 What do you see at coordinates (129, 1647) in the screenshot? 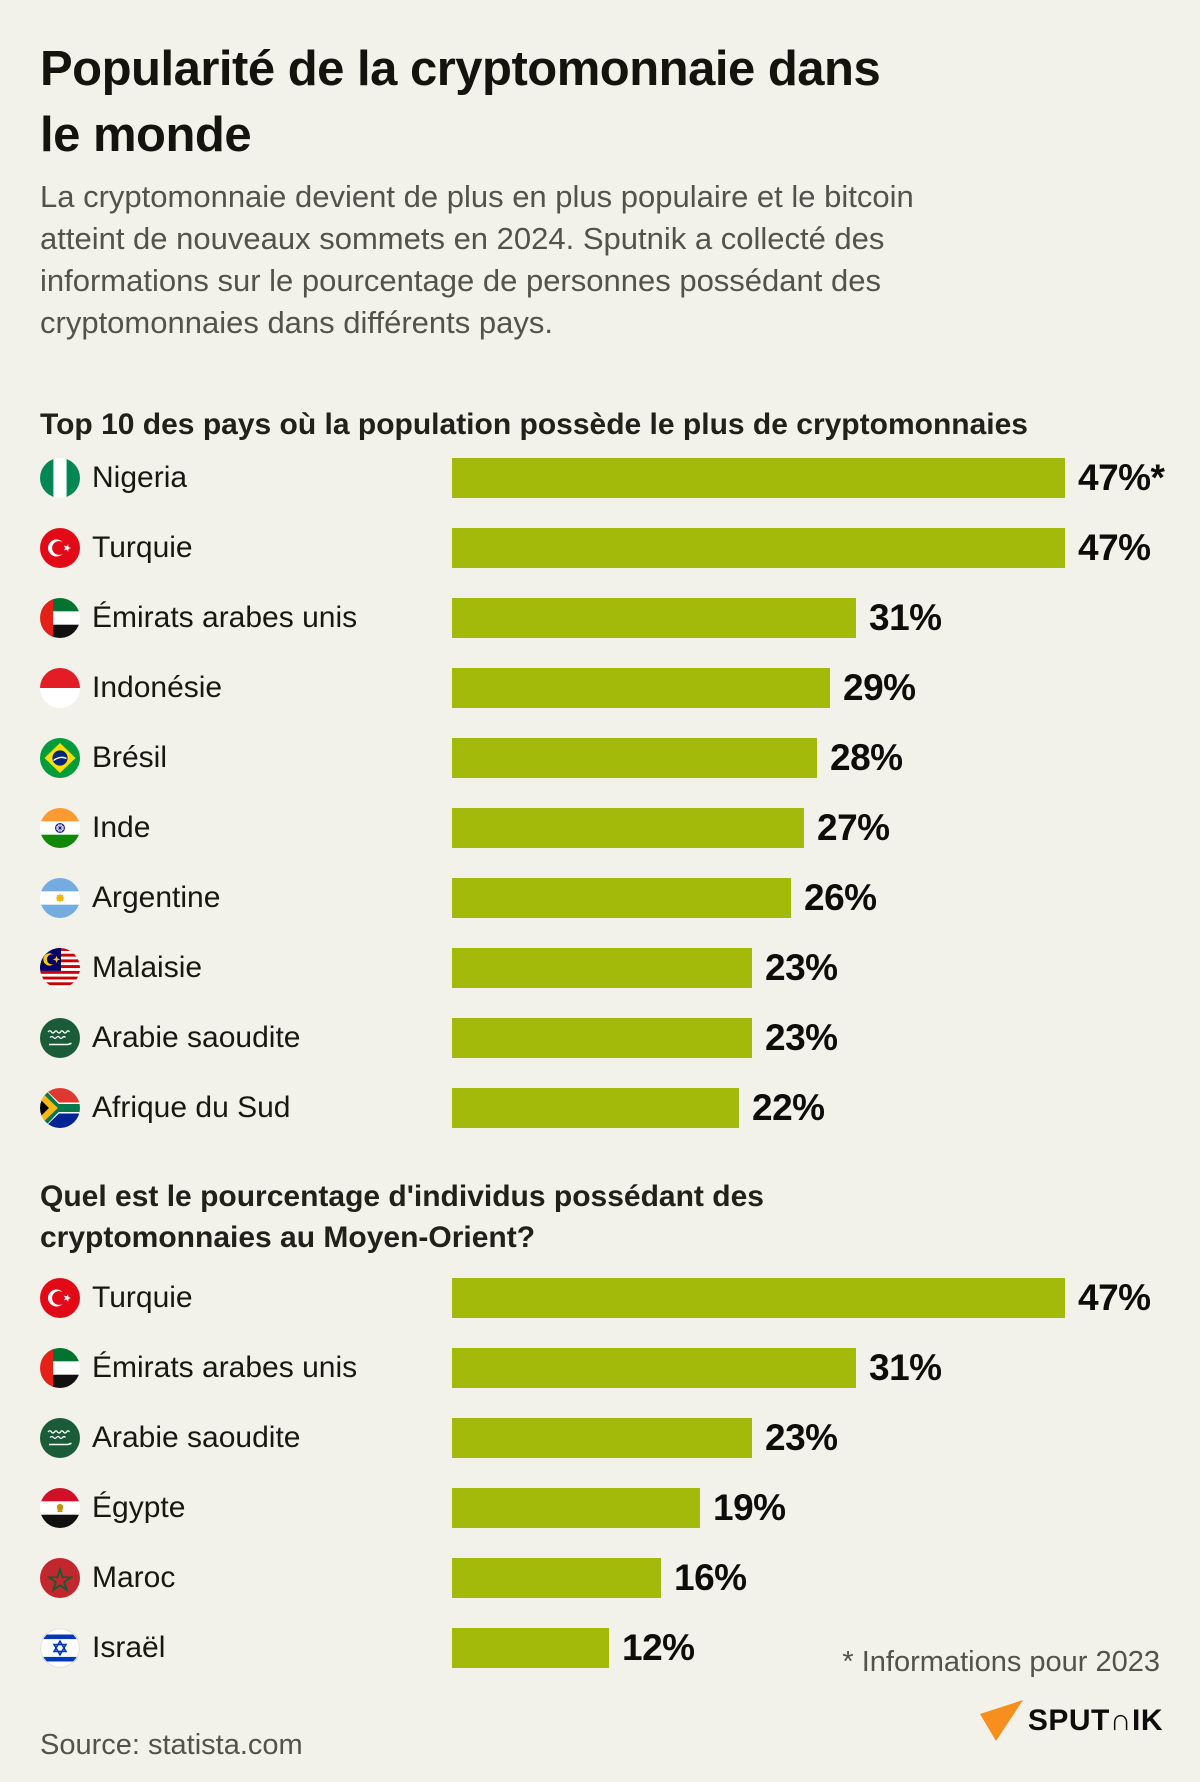
I see `country-label: Israël` at bounding box center [129, 1647].